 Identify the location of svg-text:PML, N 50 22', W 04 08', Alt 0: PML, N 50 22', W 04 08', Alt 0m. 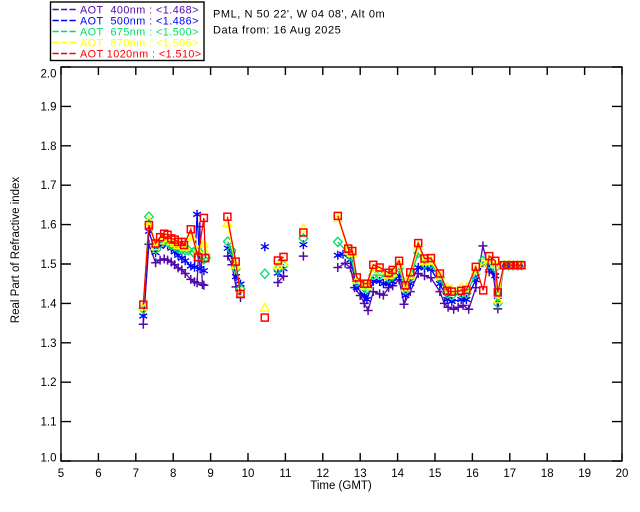
(299, 15).